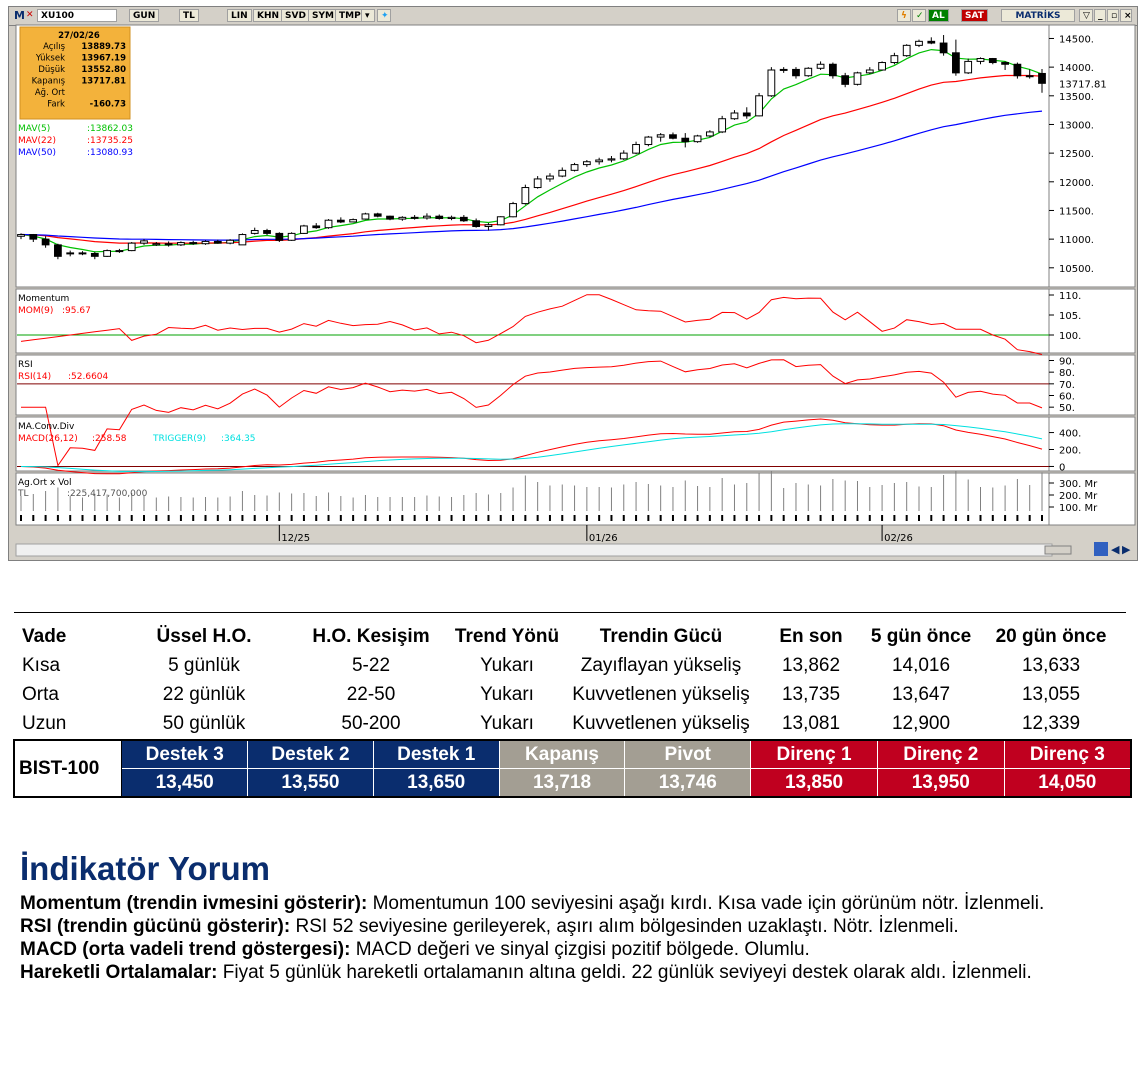  What do you see at coordinates (155, 926) in the screenshot?
I see `comment-label: RSI (trendin gücünü gösterir):` at bounding box center [155, 926].